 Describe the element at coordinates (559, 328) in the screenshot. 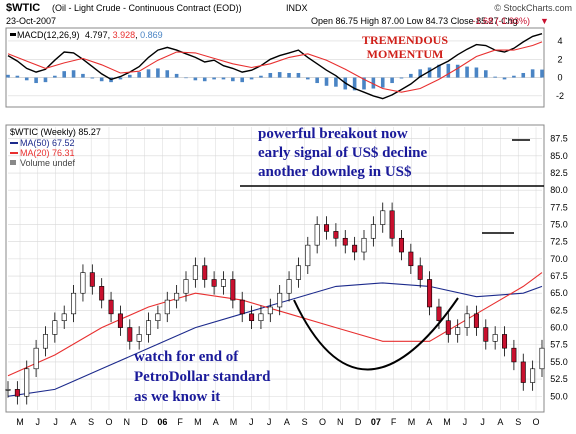

I see `price-ytick-label: 60.0` at that location.